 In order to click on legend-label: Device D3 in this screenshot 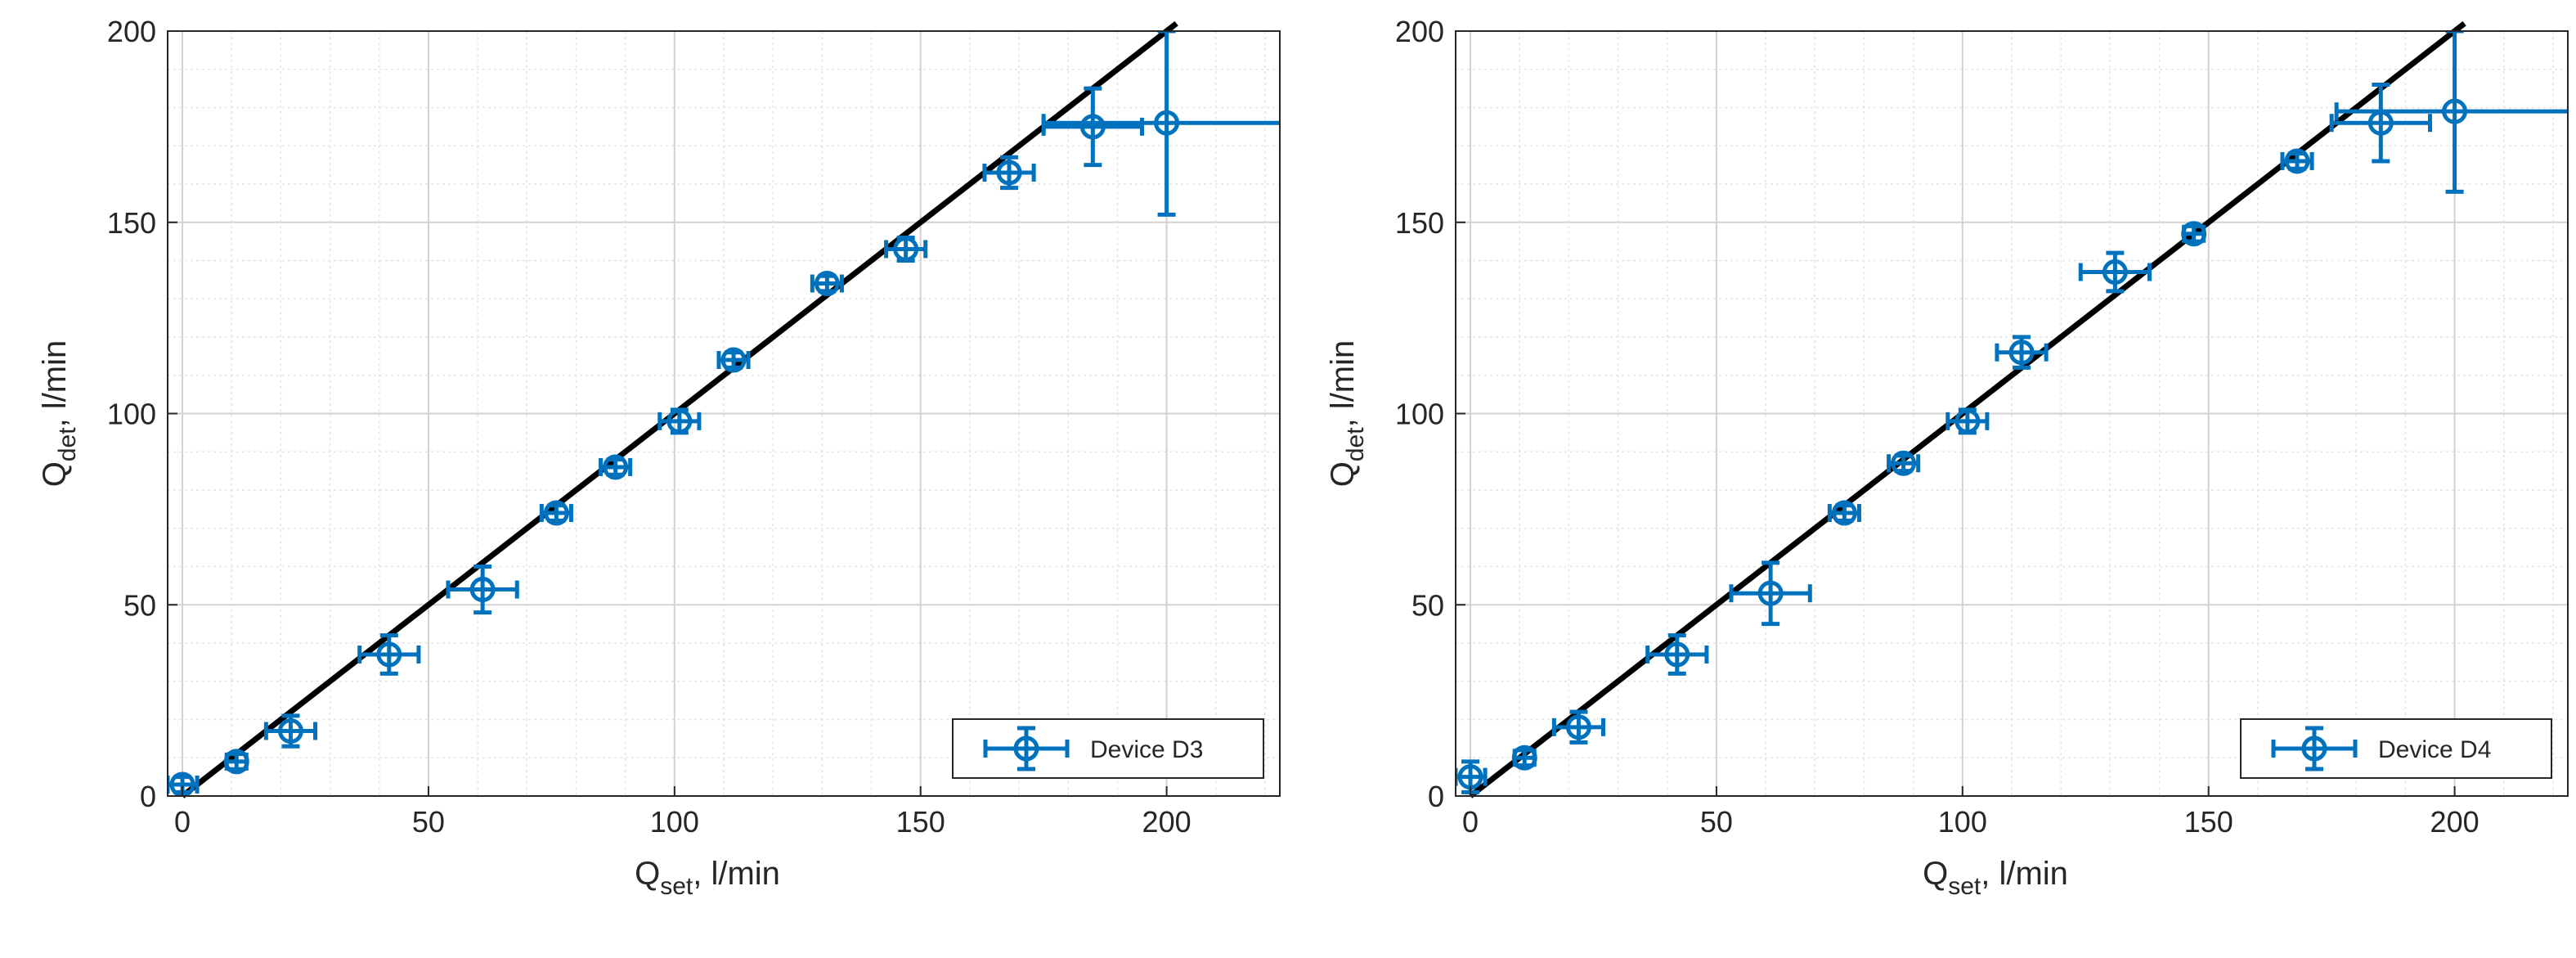, I will do `click(1147, 749)`.